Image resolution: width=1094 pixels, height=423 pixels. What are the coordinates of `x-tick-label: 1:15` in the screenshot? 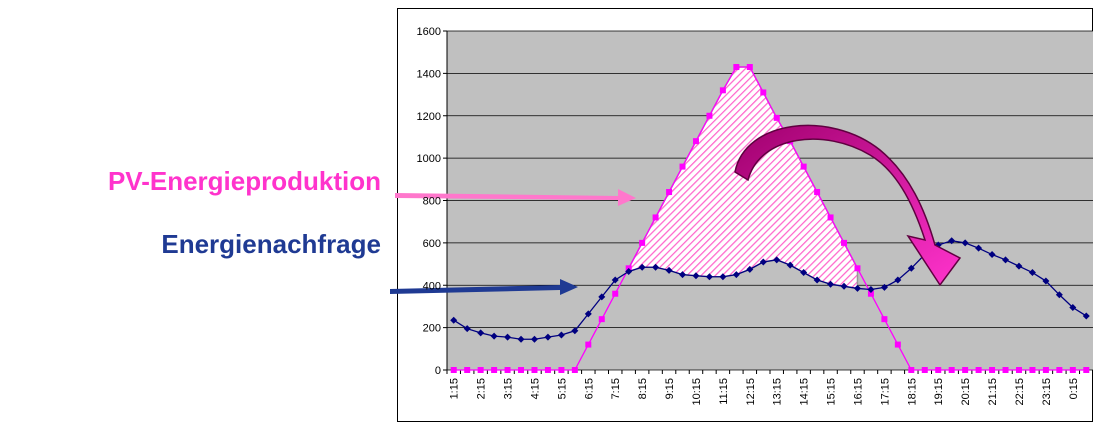 It's located at (455, 388).